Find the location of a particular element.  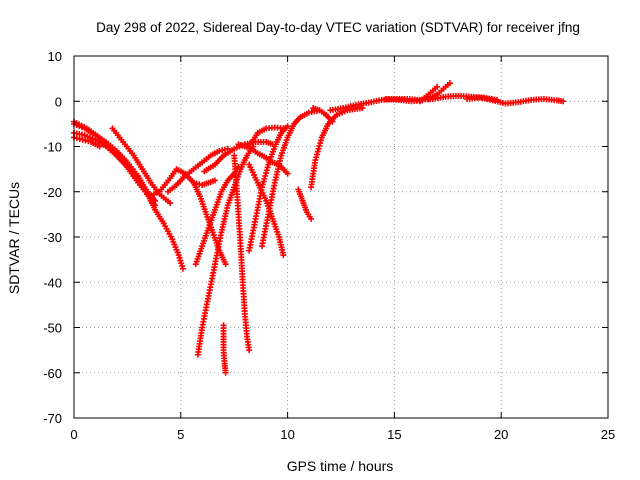

y-tick-label: -10 is located at coordinates (52, 147).